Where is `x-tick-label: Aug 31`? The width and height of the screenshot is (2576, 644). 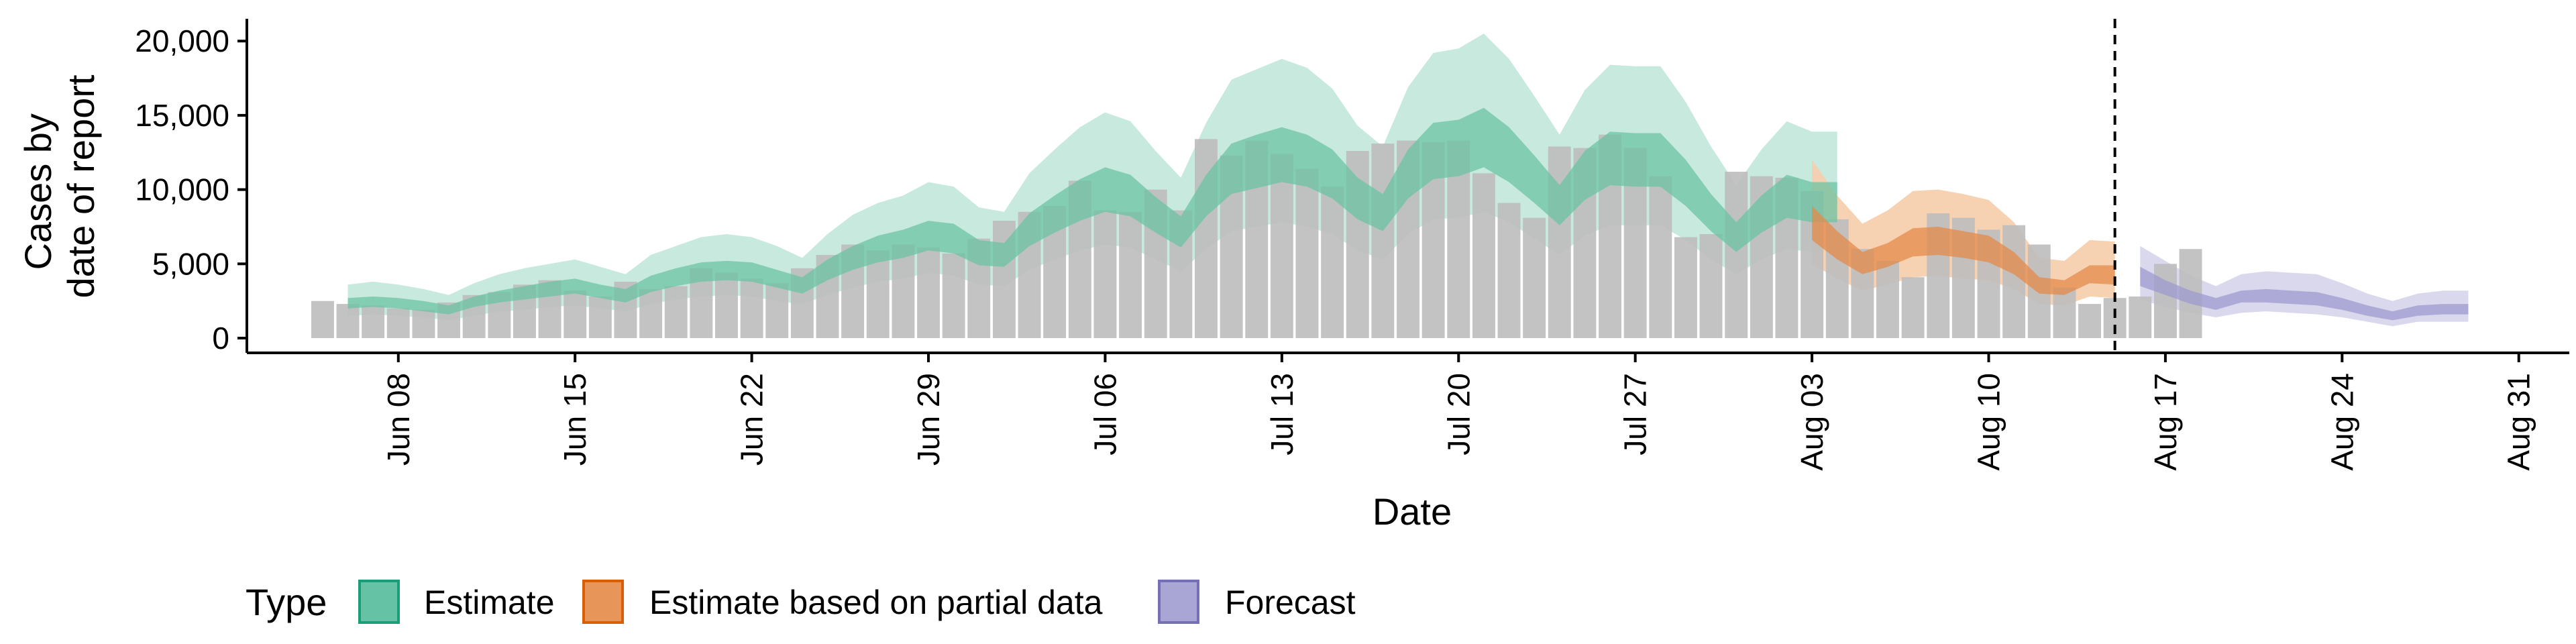
x-tick-label: Aug 31 is located at coordinates (2519, 422).